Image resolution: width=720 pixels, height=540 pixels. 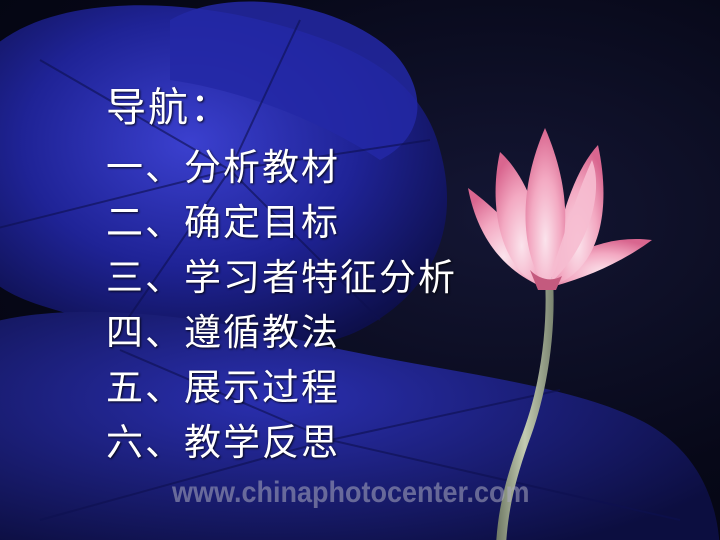 I want to click on lotus-flower, so click(x=560, y=209).